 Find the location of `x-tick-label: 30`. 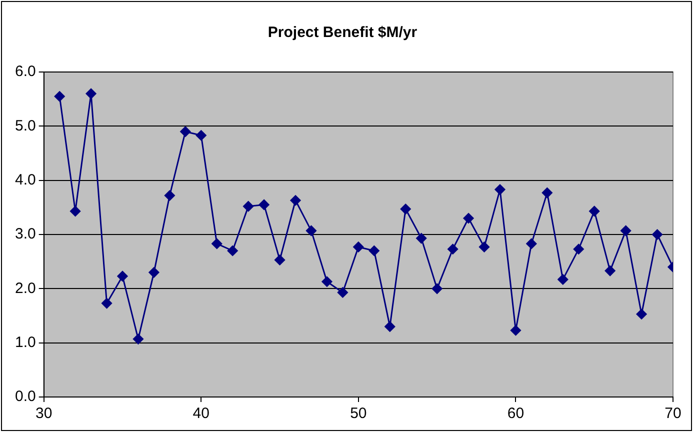

x-tick-label: 30 is located at coordinates (44, 413).